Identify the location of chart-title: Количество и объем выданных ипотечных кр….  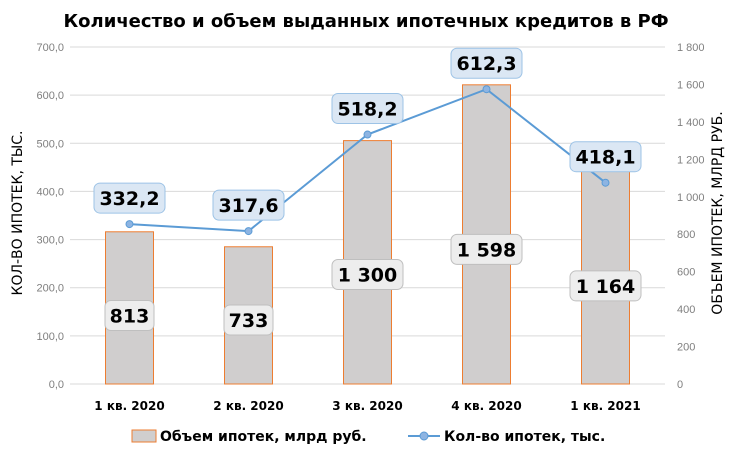
(365, 21).